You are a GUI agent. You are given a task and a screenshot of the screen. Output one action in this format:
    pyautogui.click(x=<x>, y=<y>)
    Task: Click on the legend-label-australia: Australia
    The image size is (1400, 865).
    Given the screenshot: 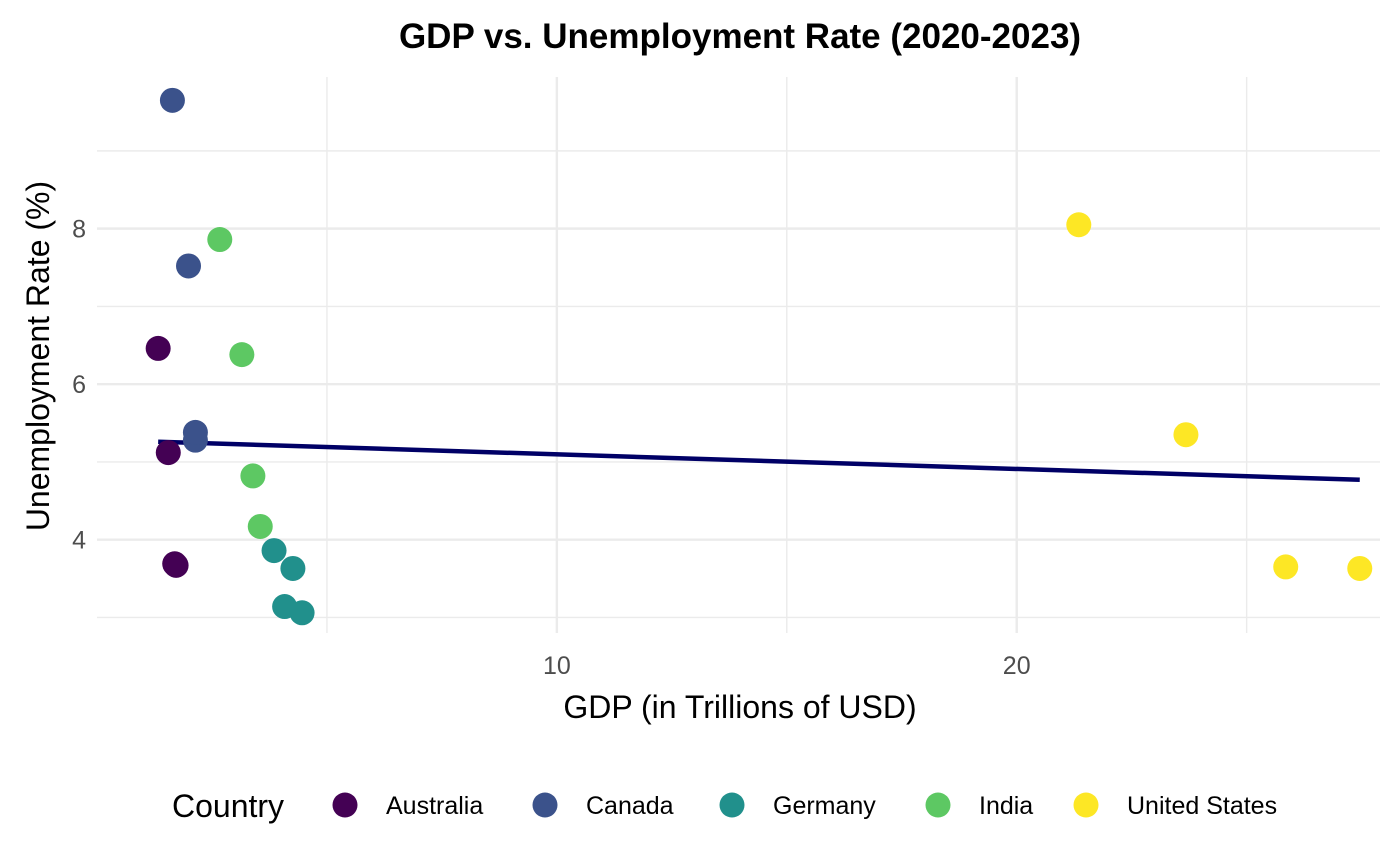 What is the action you would take?
    pyautogui.click(x=434, y=806)
    